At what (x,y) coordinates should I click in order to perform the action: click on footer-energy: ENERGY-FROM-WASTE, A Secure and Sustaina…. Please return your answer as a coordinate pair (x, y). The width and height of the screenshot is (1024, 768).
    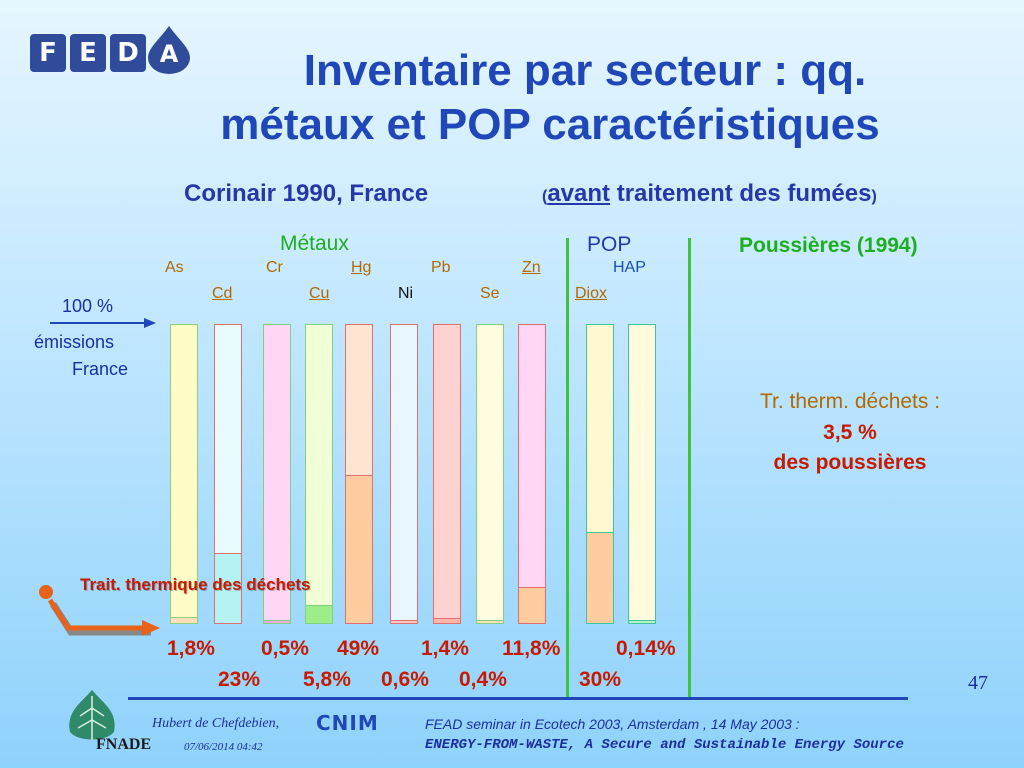
    Looking at the image, I should click on (664, 745).